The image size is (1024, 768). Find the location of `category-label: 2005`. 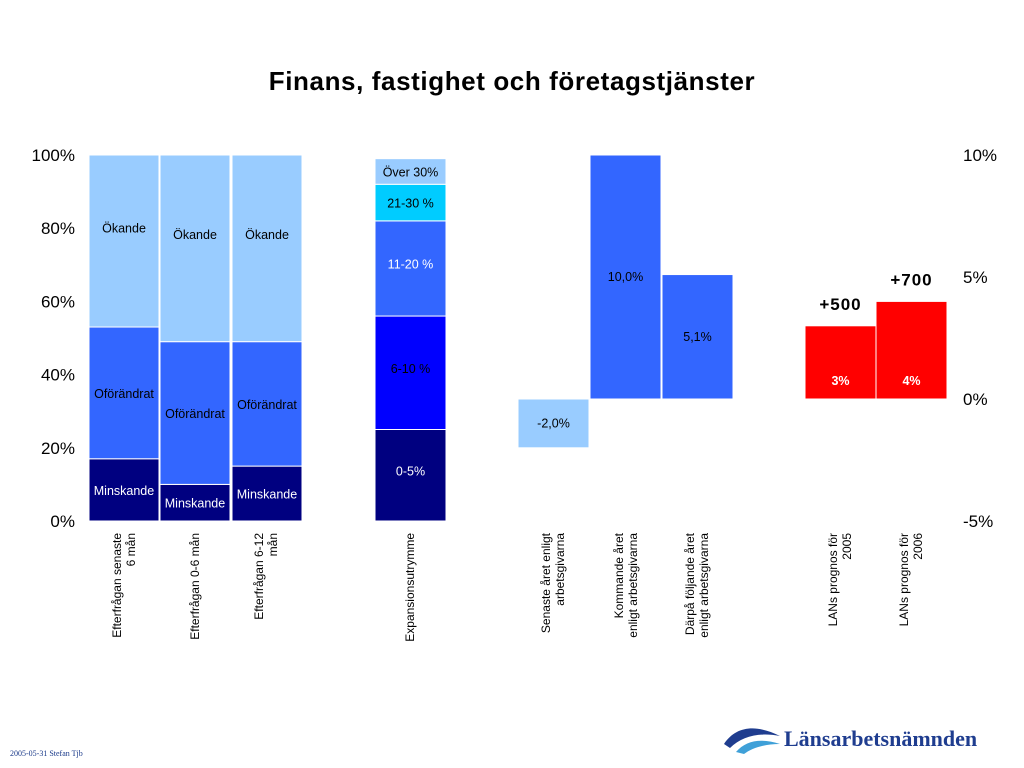

category-label: 2005 is located at coordinates (847, 546).